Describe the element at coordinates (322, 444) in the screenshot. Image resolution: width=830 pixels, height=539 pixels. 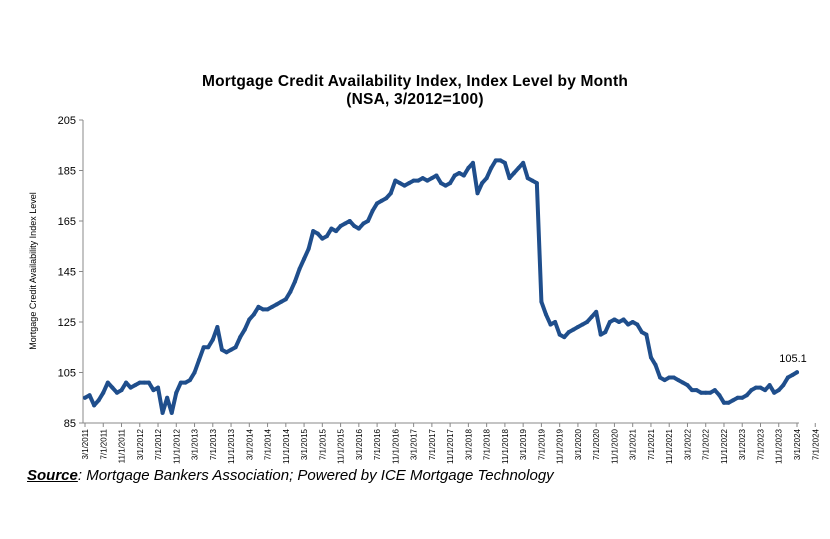
I see `x-tick-label: 7/1/2015` at that location.